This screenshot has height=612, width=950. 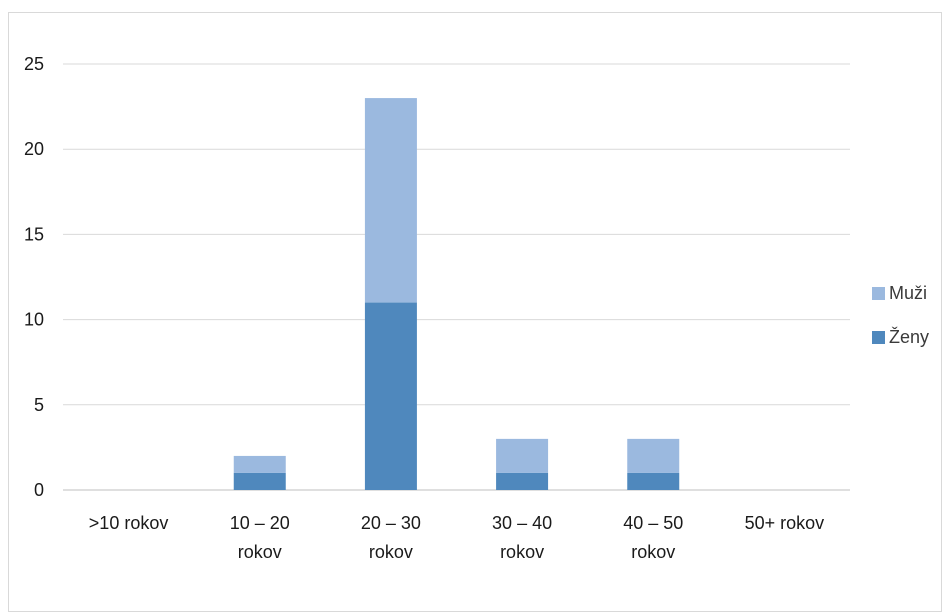 What do you see at coordinates (34, 149) in the screenshot?
I see `y-tick-label: 20` at bounding box center [34, 149].